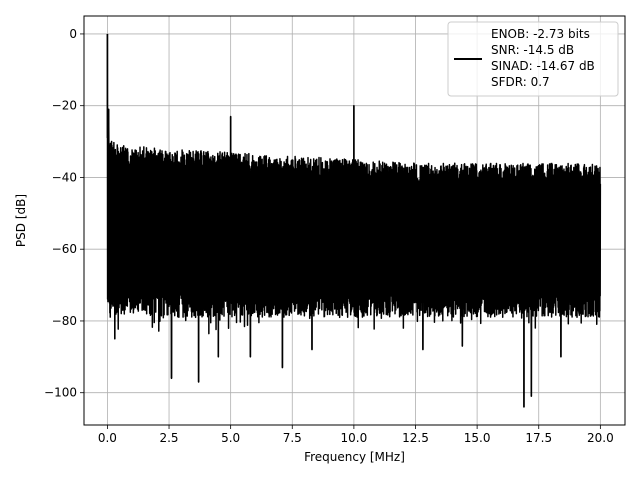 Image resolution: width=640 pixels, height=484 pixels. Describe the element at coordinates (64, 213) in the screenshot. I see `y-axis-ticks: 0 −20 −40 −60 −80 −100` at that location.